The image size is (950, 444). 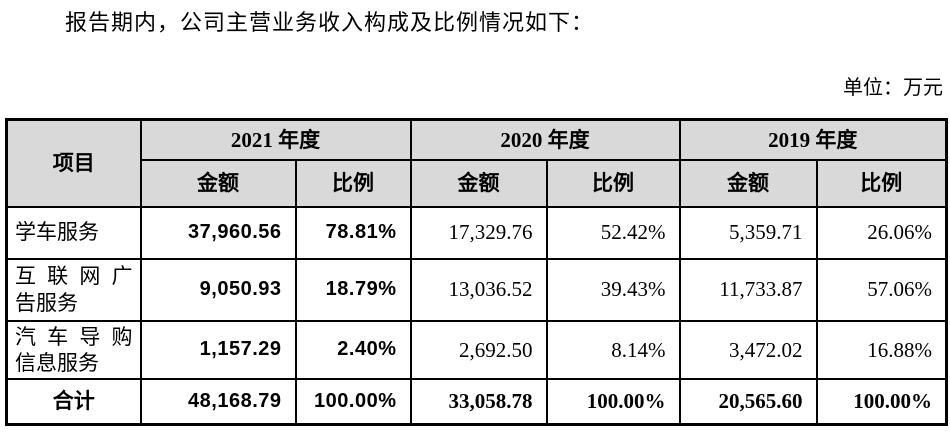 What do you see at coordinates (353, 289) in the screenshot?
I see `ratio-cell: 18.79%` at bounding box center [353, 289].